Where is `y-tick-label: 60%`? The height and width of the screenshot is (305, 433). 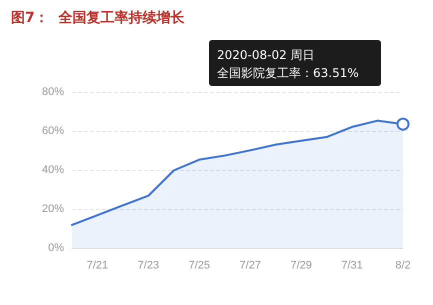
y-tick-label: 60% is located at coordinates (53, 131).